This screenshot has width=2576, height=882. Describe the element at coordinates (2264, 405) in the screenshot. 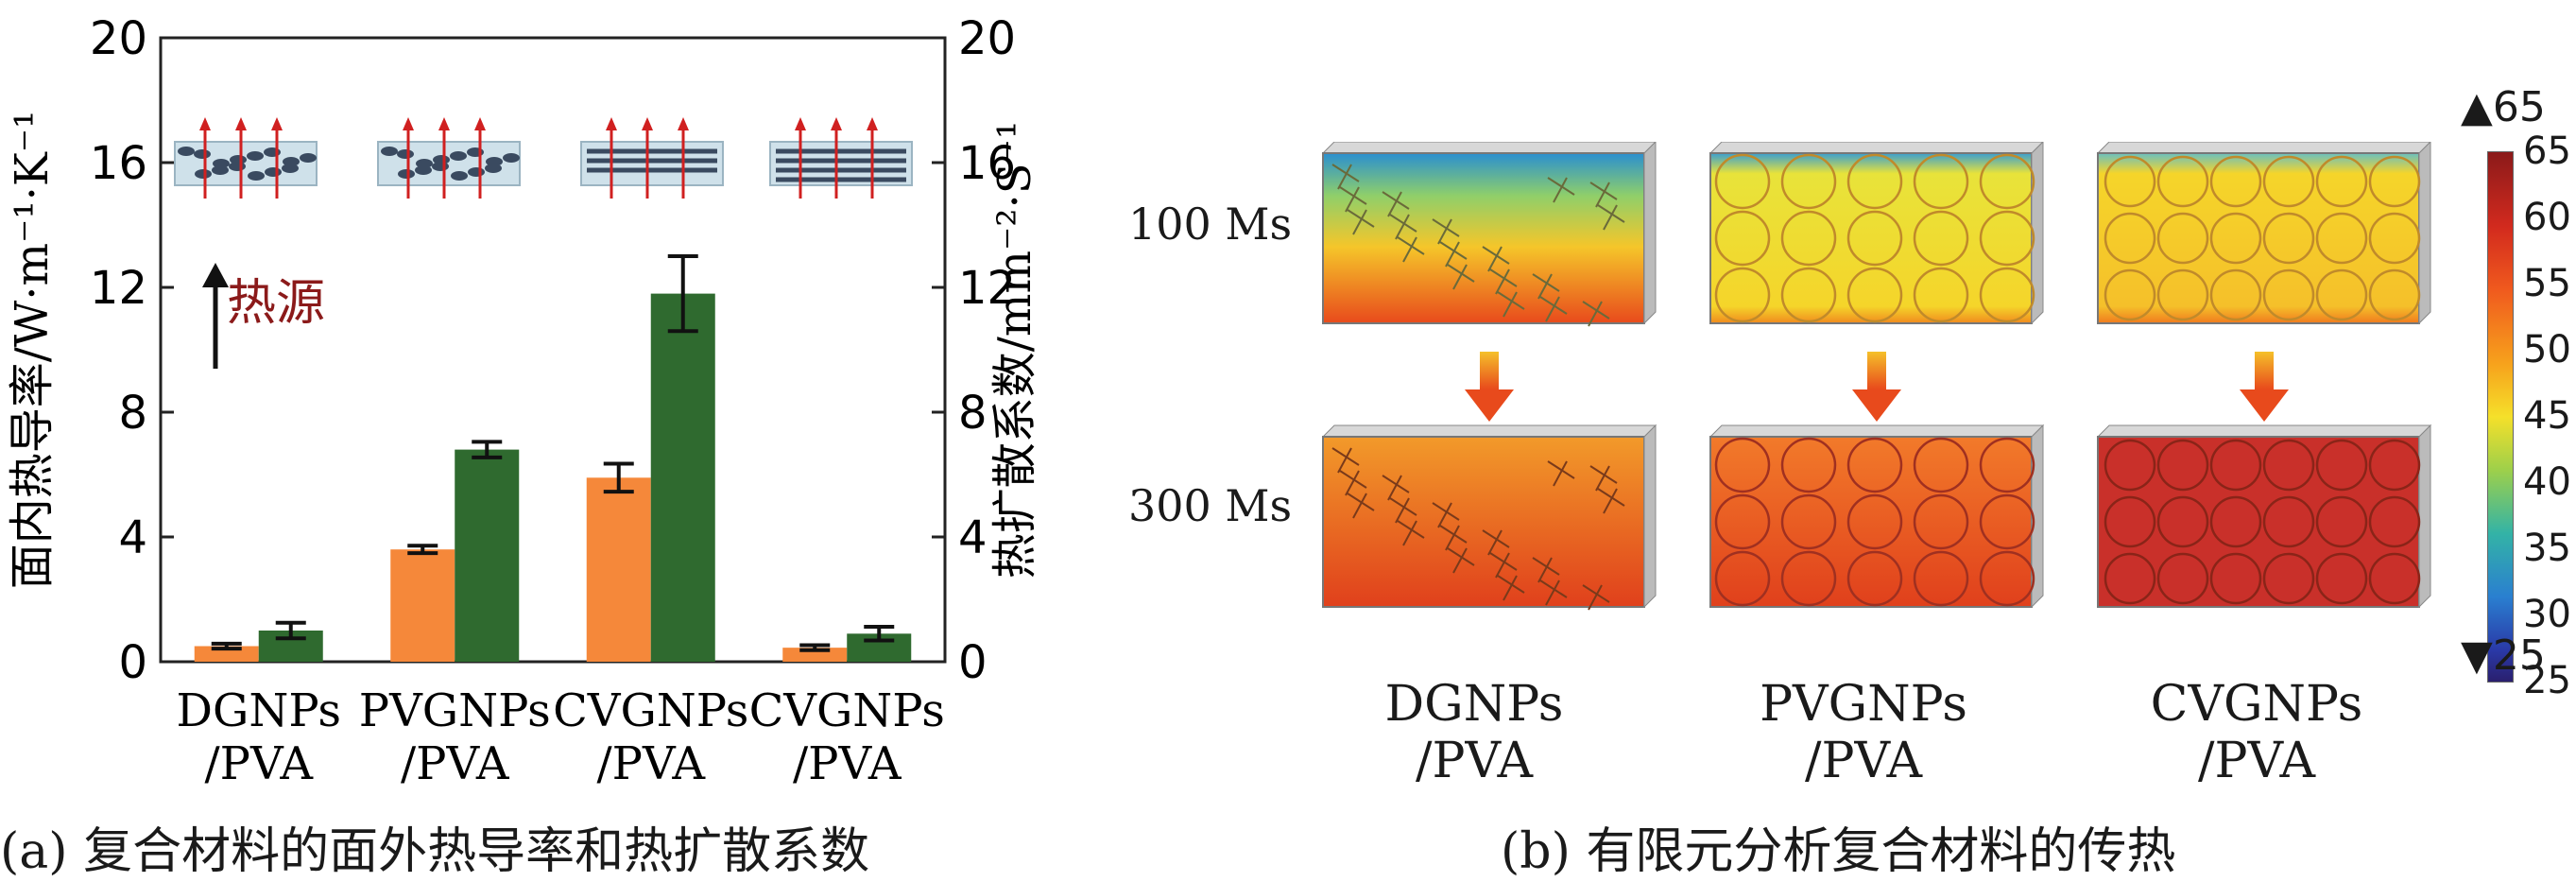

I see `time-arrow-head` at that location.